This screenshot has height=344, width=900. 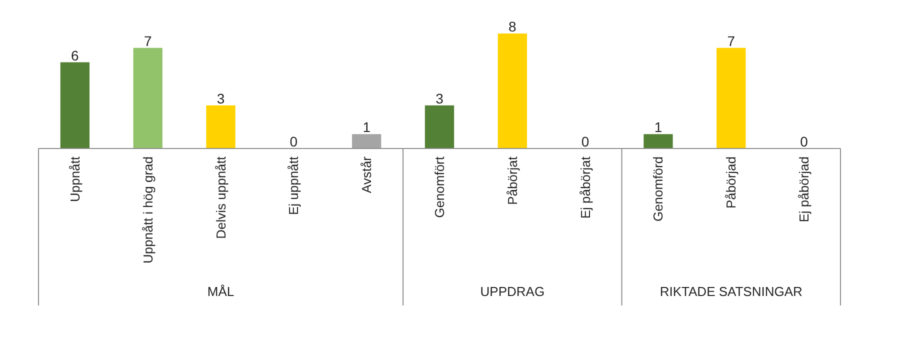 What do you see at coordinates (731, 182) in the screenshot?
I see `x-tick-label: Påbörjad` at bounding box center [731, 182].